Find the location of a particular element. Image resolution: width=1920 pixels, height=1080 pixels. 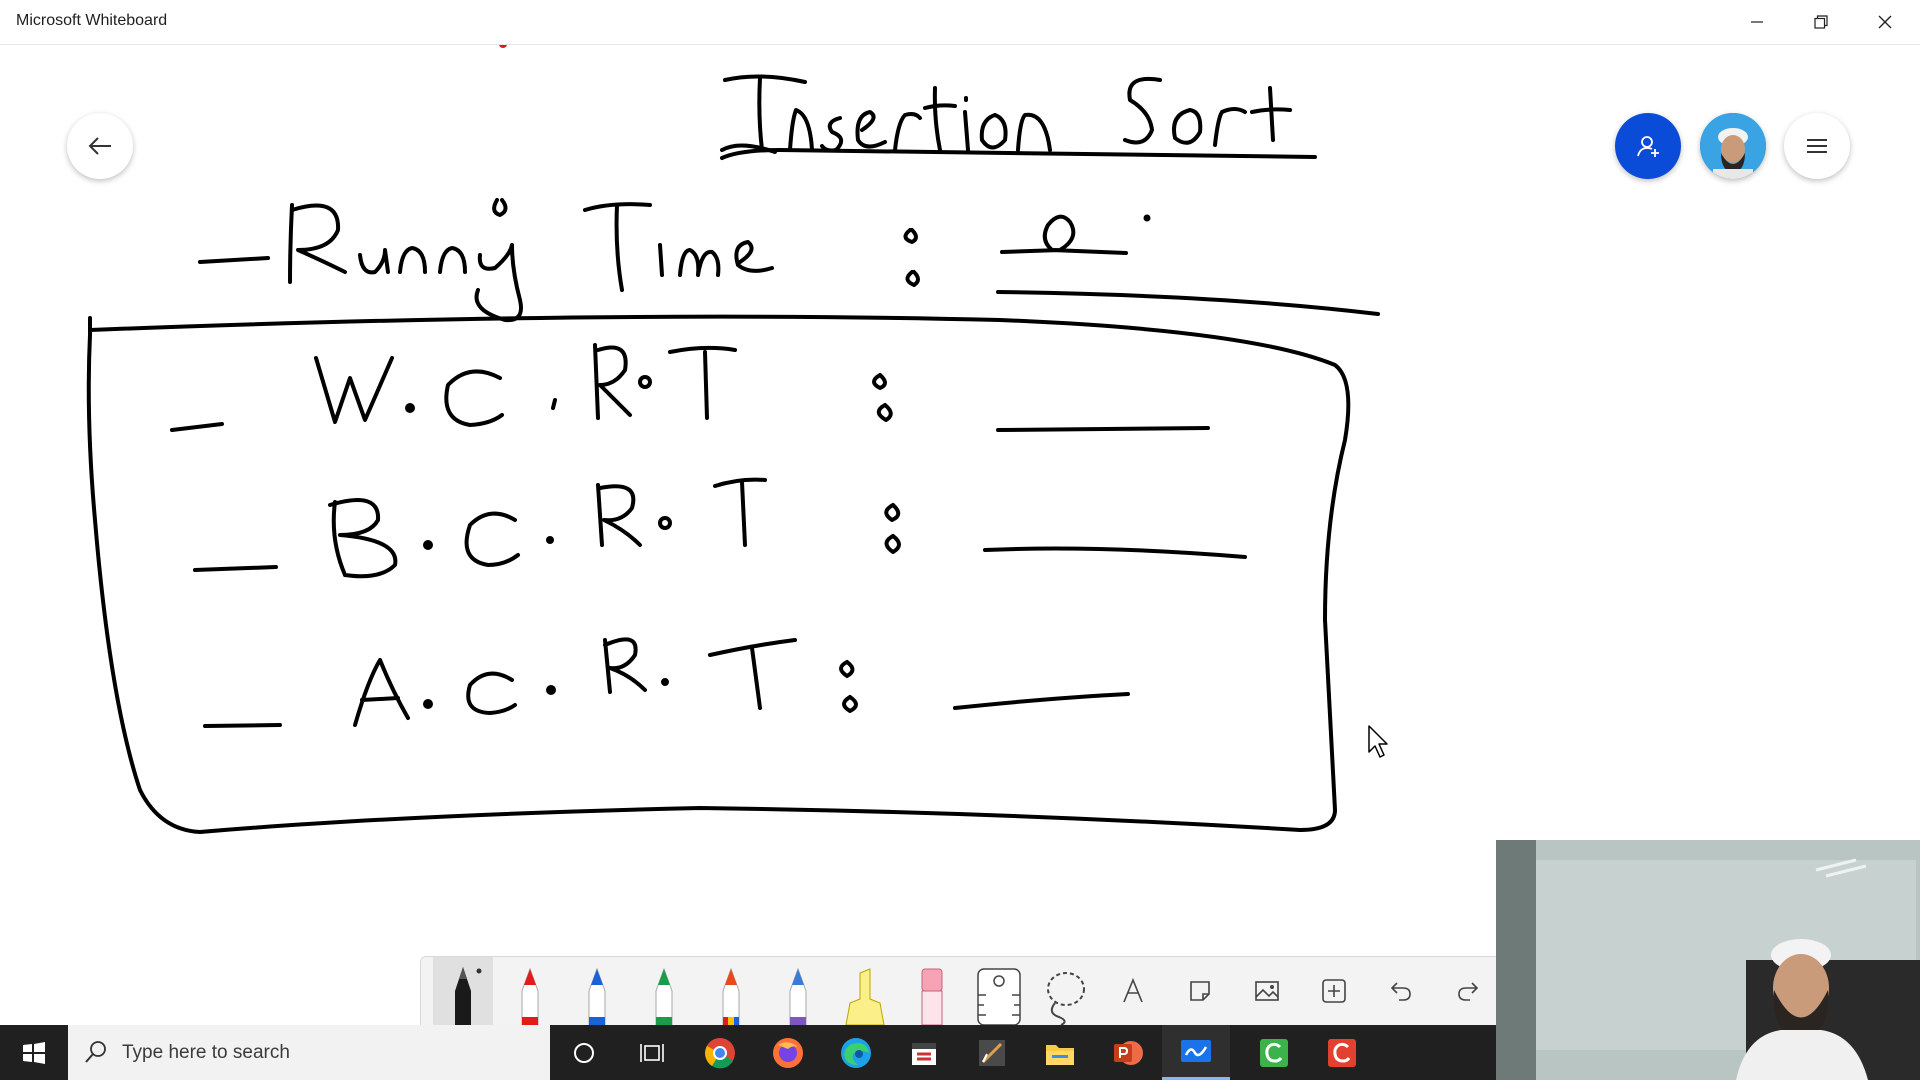

sticky-note-tool is located at coordinates (1200, 991).